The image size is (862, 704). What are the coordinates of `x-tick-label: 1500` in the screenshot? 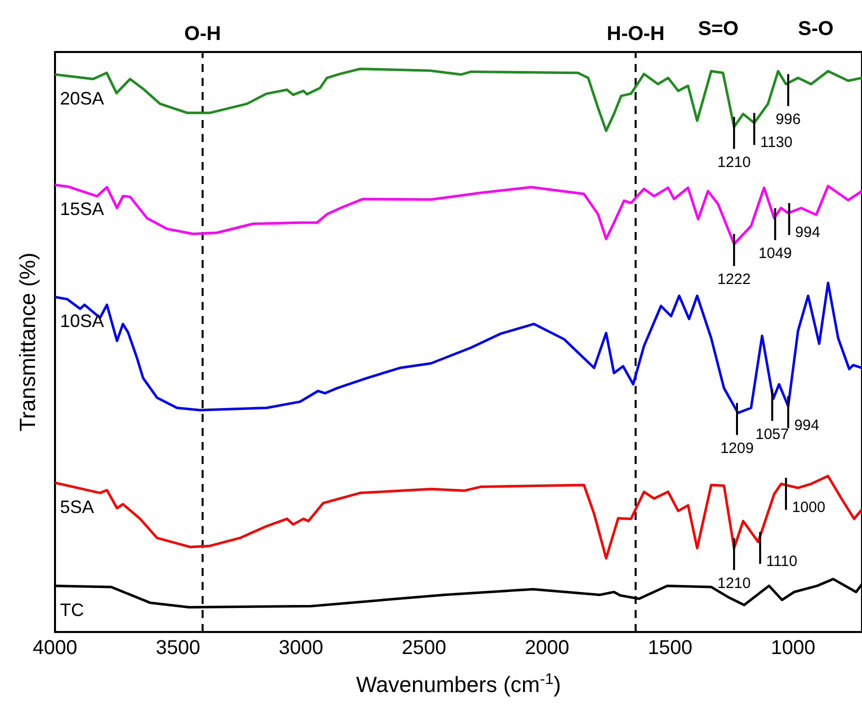 It's located at (670, 648).